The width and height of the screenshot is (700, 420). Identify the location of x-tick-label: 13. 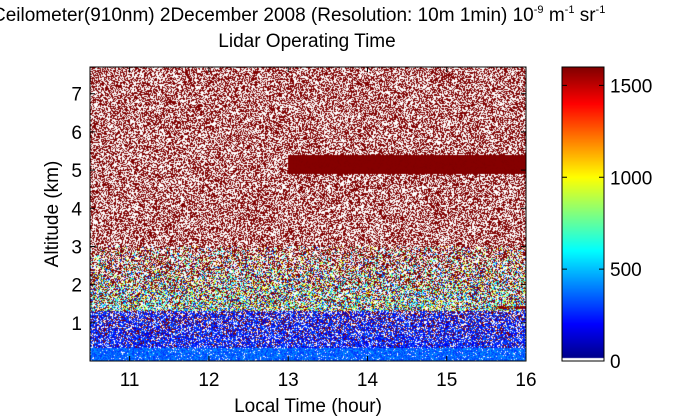
(288, 380).